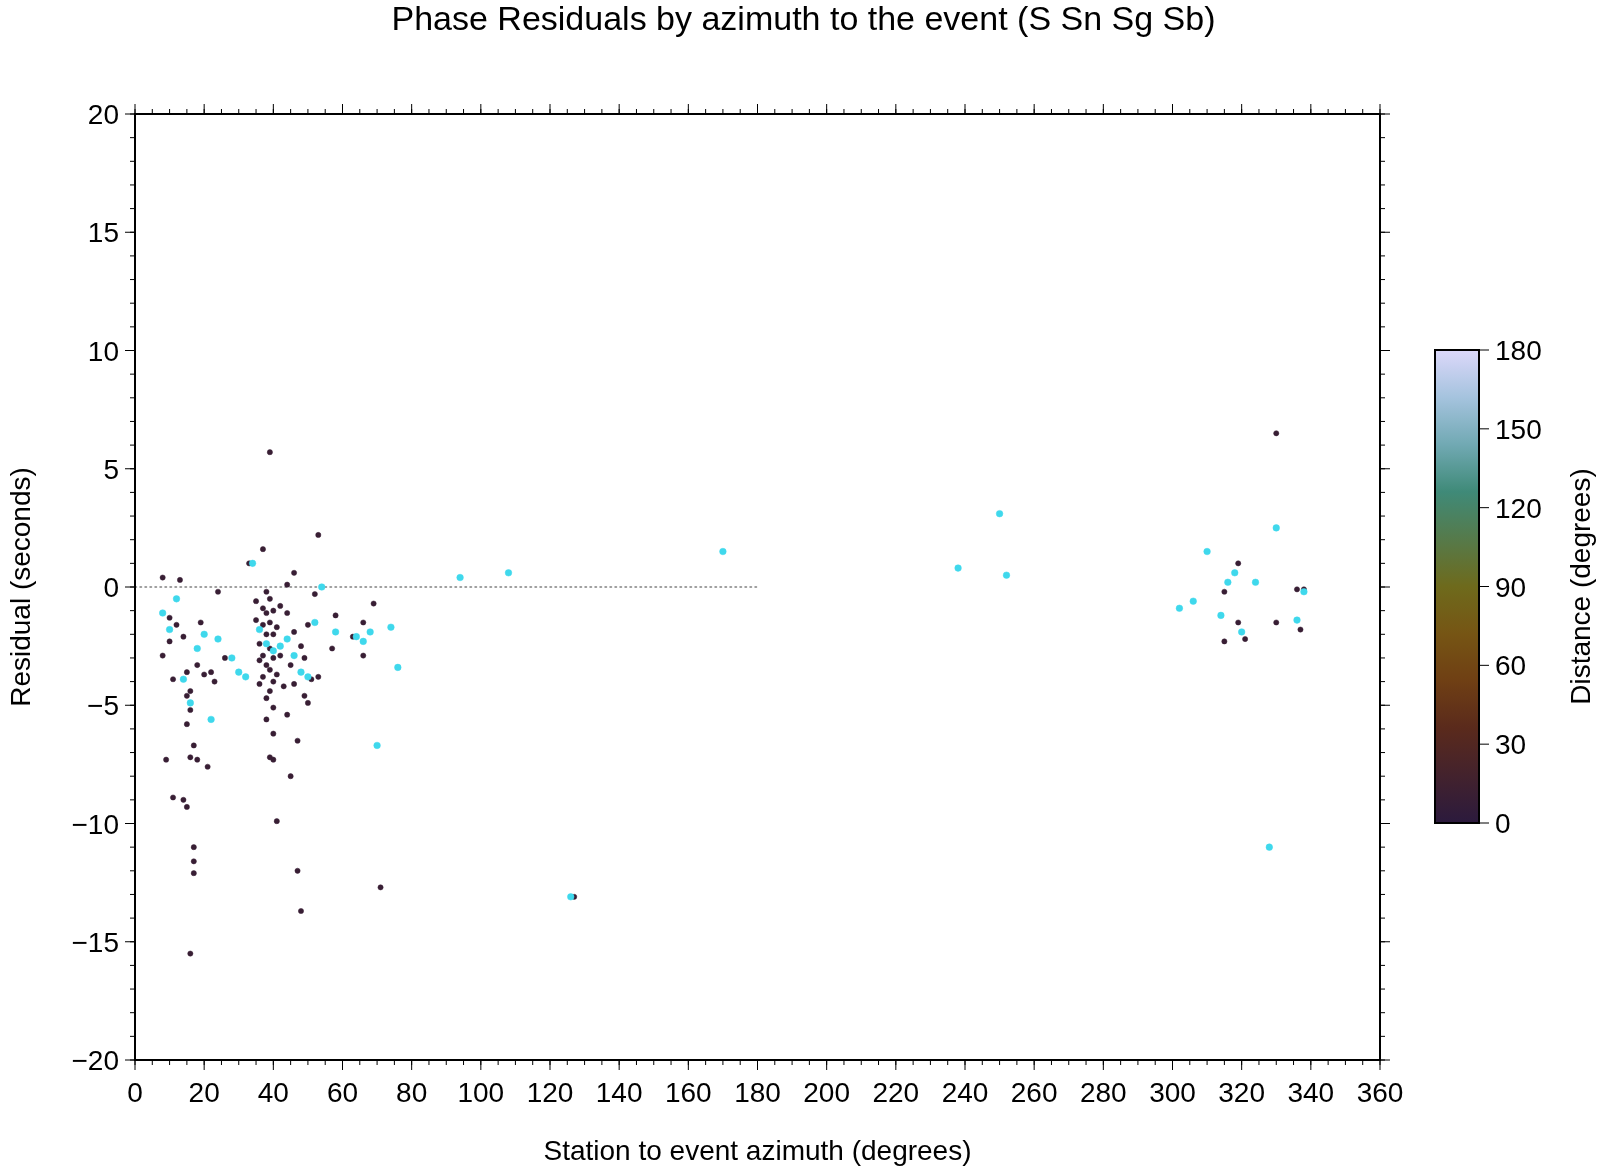 The width and height of the screenshot is (1607, 1169). I want to click on y-tick-label: 0, so click(111, 587).